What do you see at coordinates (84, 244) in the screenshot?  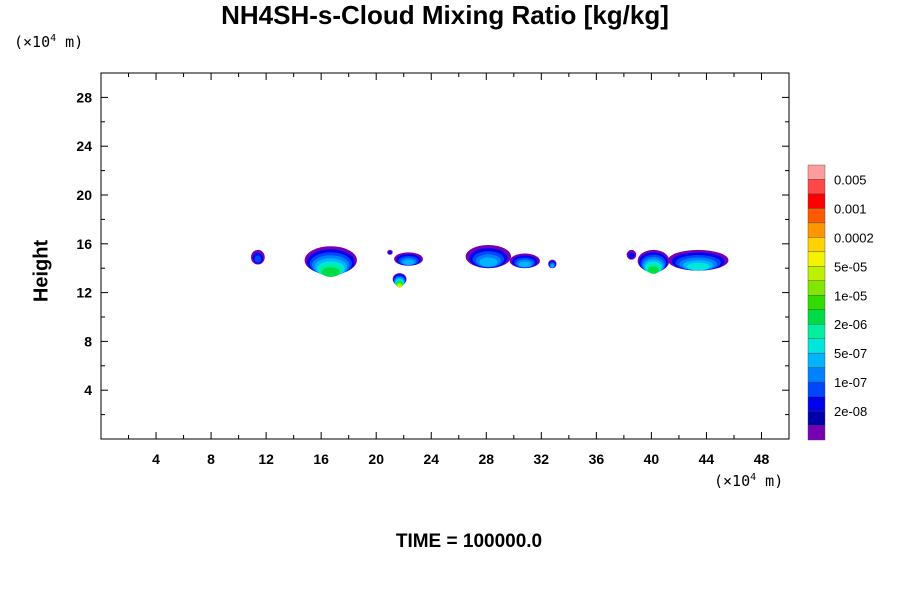 I see `y-tick-label: 16` at bounding box center [84, 244].